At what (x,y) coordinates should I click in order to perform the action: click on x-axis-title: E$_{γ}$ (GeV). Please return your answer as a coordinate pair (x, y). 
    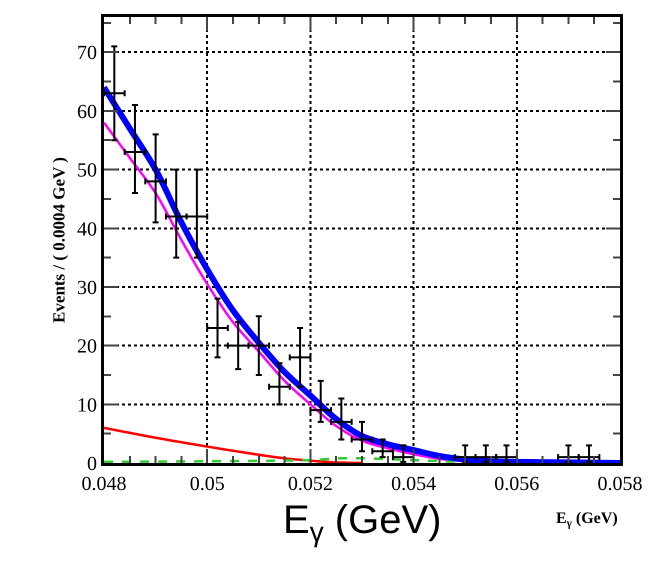
    Looking at the image, I should click on (587, 520).